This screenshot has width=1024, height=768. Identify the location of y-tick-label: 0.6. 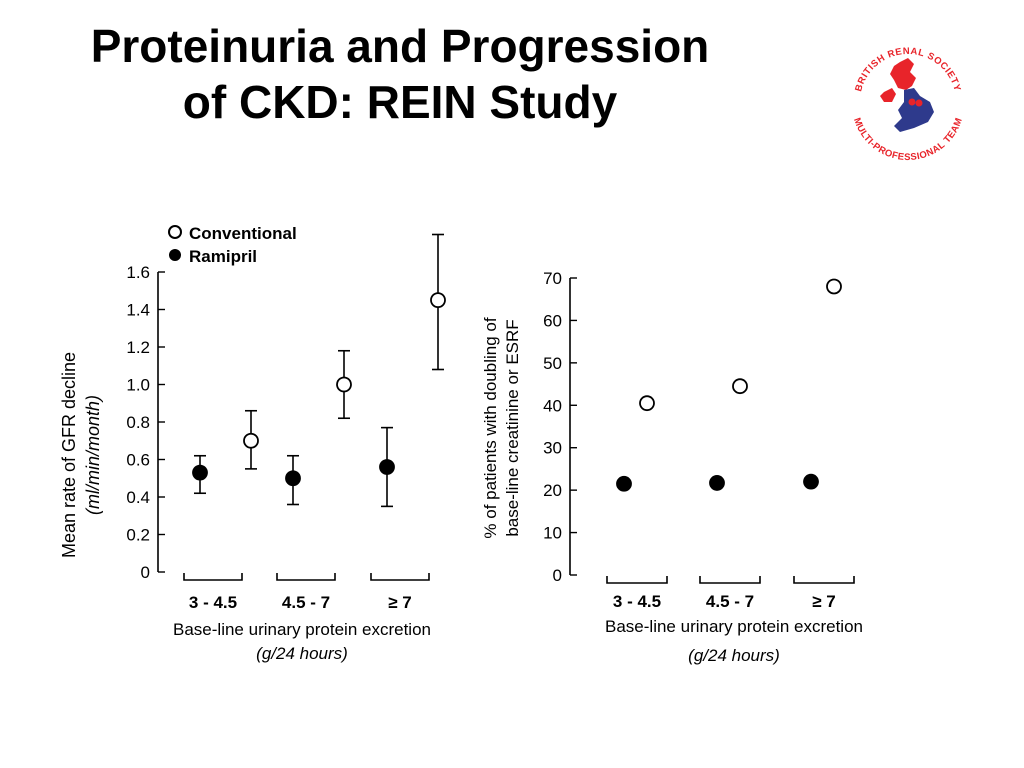
(138, 460).